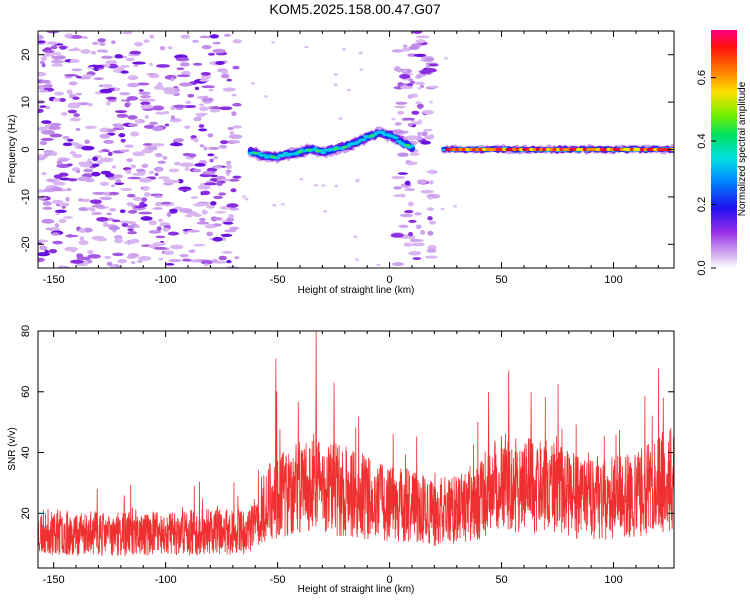 This screenshot has width=750, height=600. I want to click on spectrogram-x-tick-label: 0, so click(390, 280).